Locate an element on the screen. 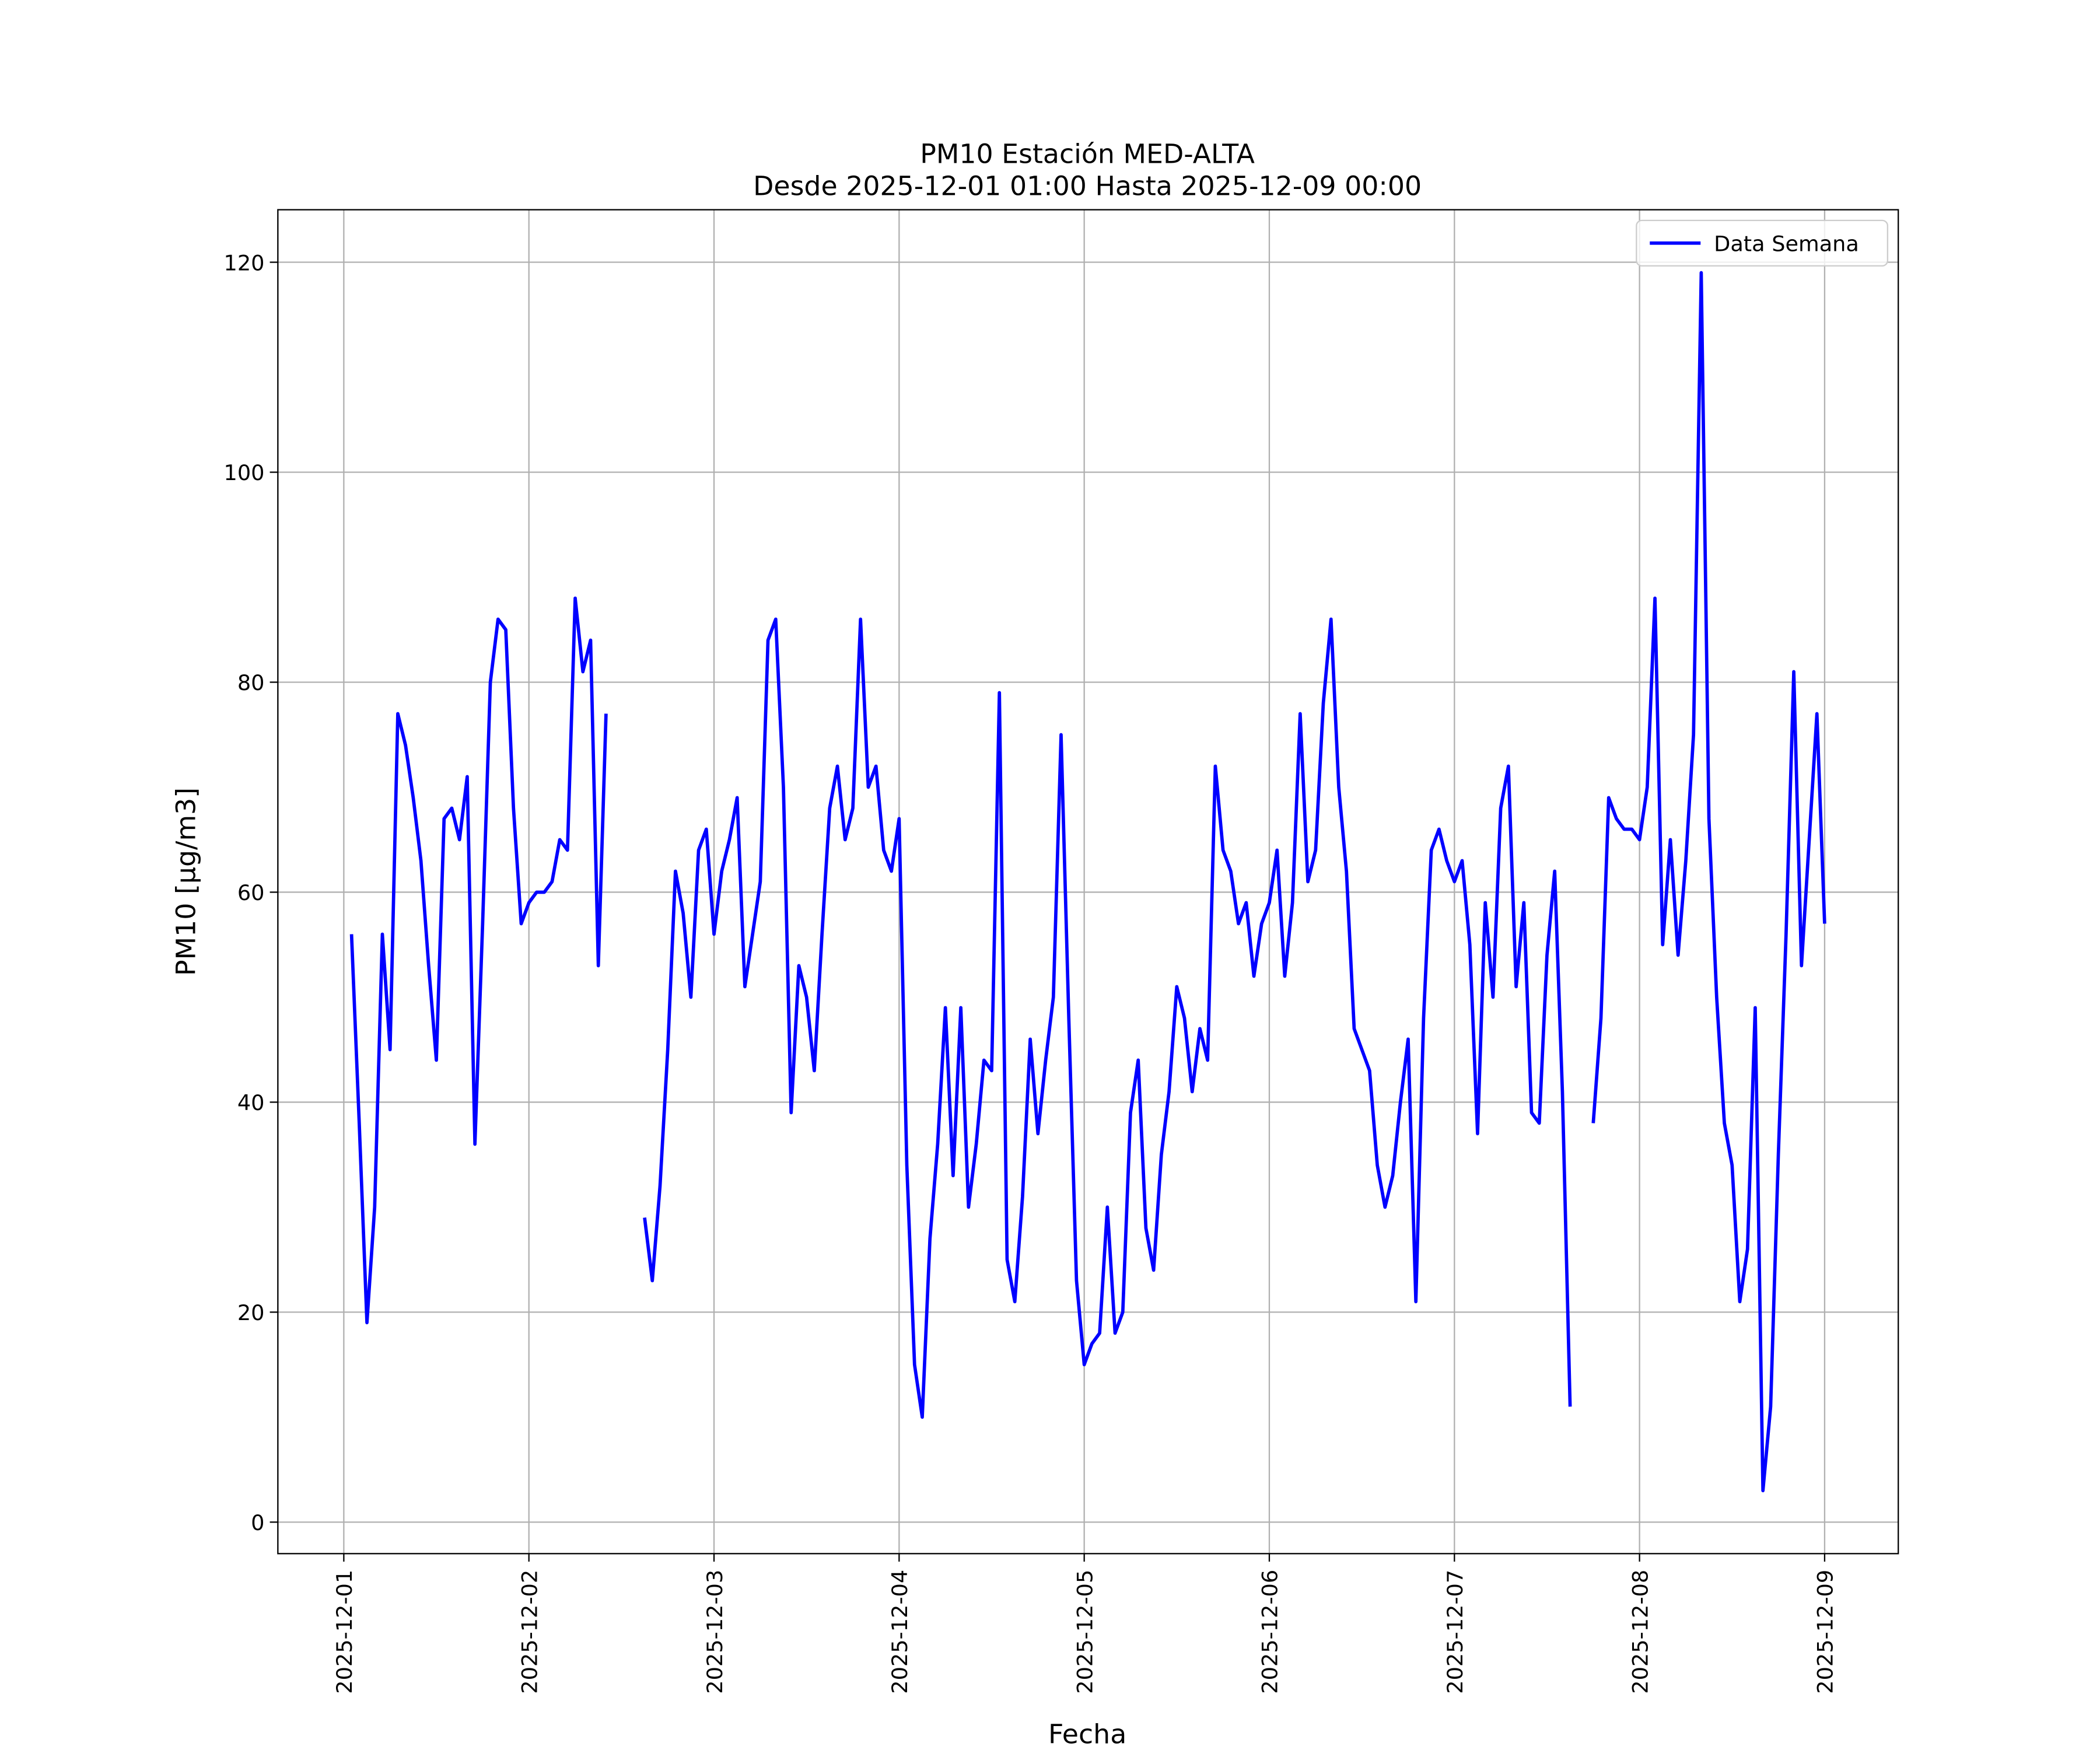 The width and height of the screenshot is (2100, 1750). y-tick-label: 60 is located at coordinates (251, 892).